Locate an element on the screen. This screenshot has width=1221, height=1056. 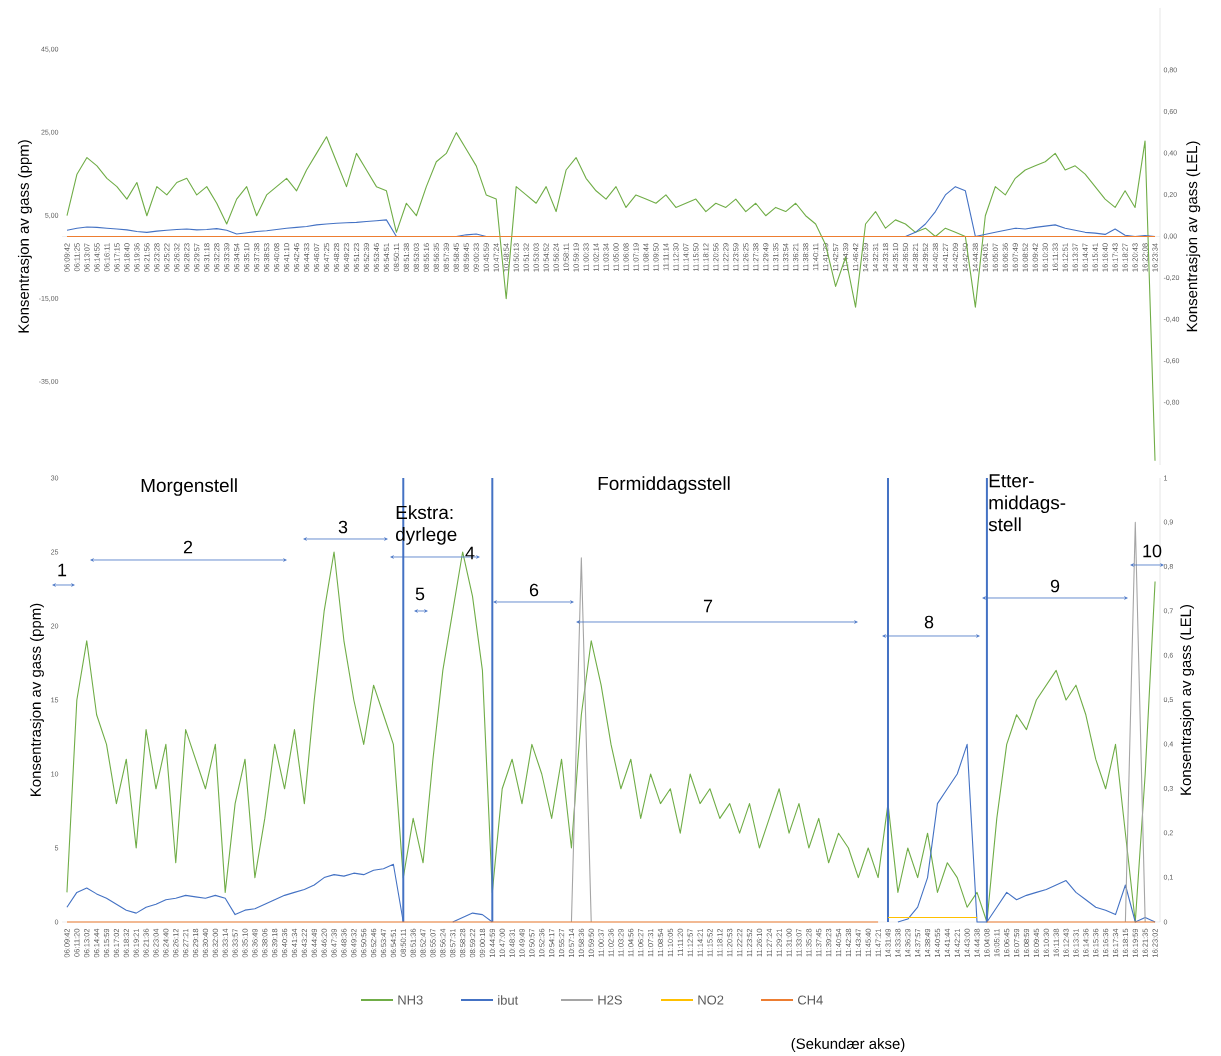
annotation: Etter-middags-stell is located at coordinates (1027, 503).